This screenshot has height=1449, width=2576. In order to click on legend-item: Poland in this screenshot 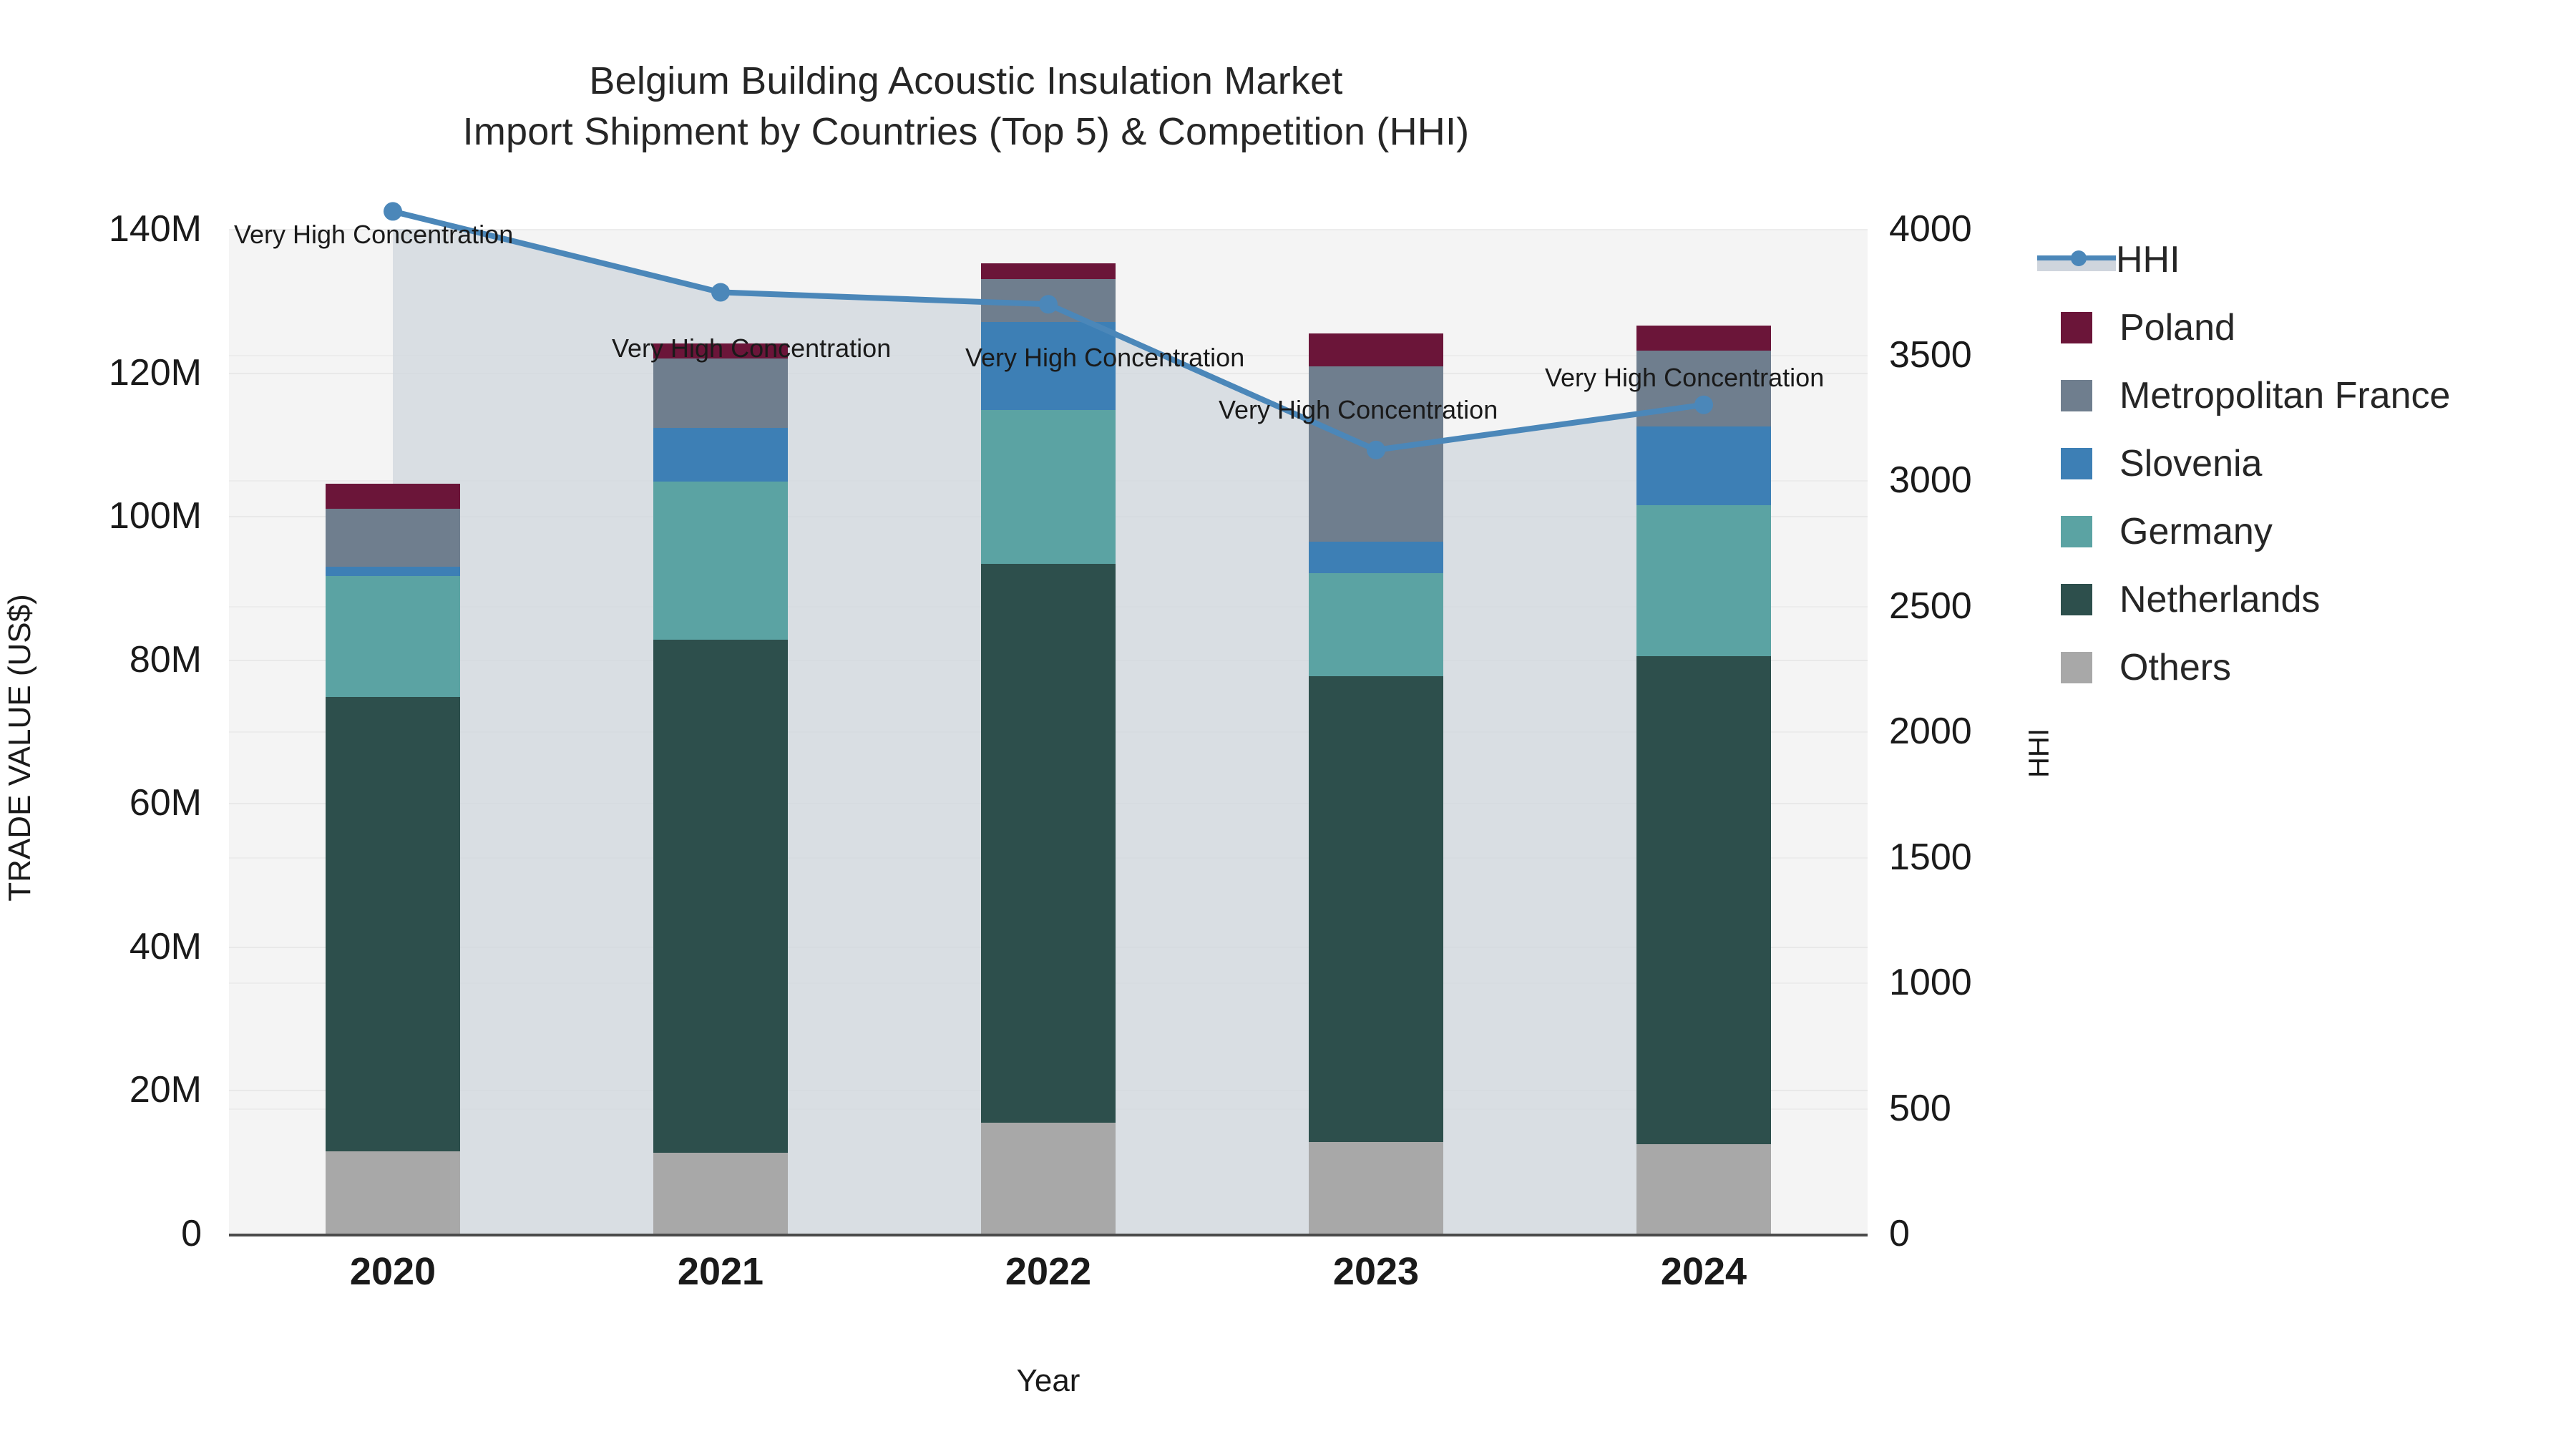, I will do `click(2311, 327)`.